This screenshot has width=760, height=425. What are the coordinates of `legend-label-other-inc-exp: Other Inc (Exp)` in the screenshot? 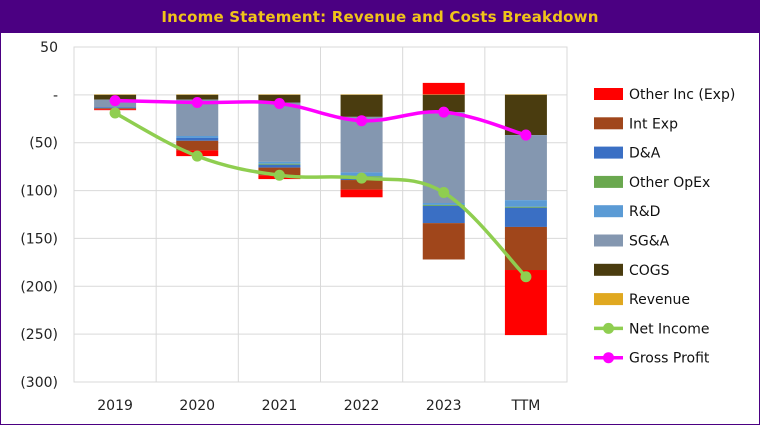 It's located at (682, 95).